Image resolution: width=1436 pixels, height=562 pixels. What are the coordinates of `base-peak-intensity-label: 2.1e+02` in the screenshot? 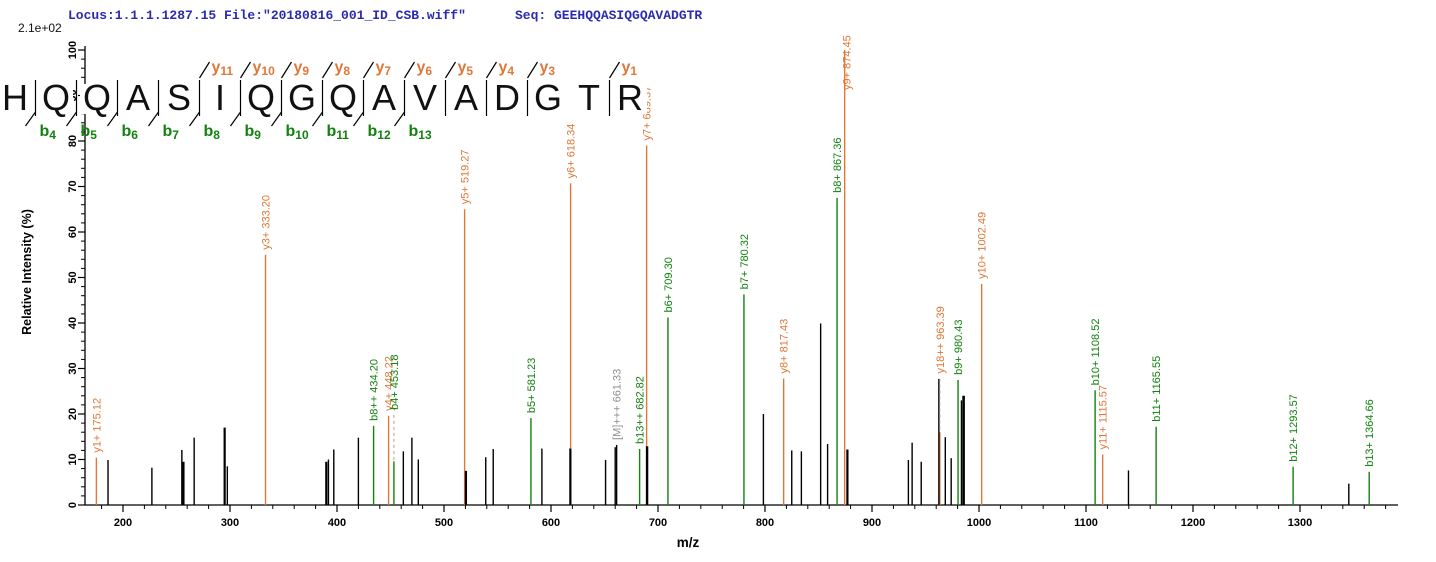 It's located at (40, 28).